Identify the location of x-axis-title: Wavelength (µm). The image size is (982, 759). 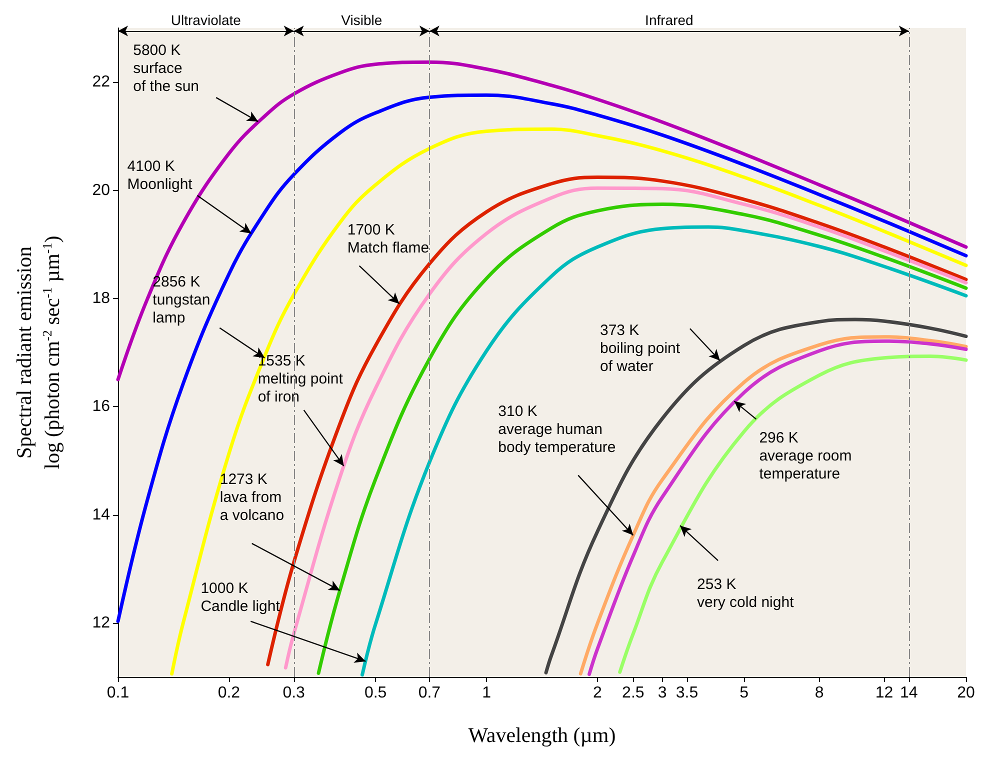
(542, 735).